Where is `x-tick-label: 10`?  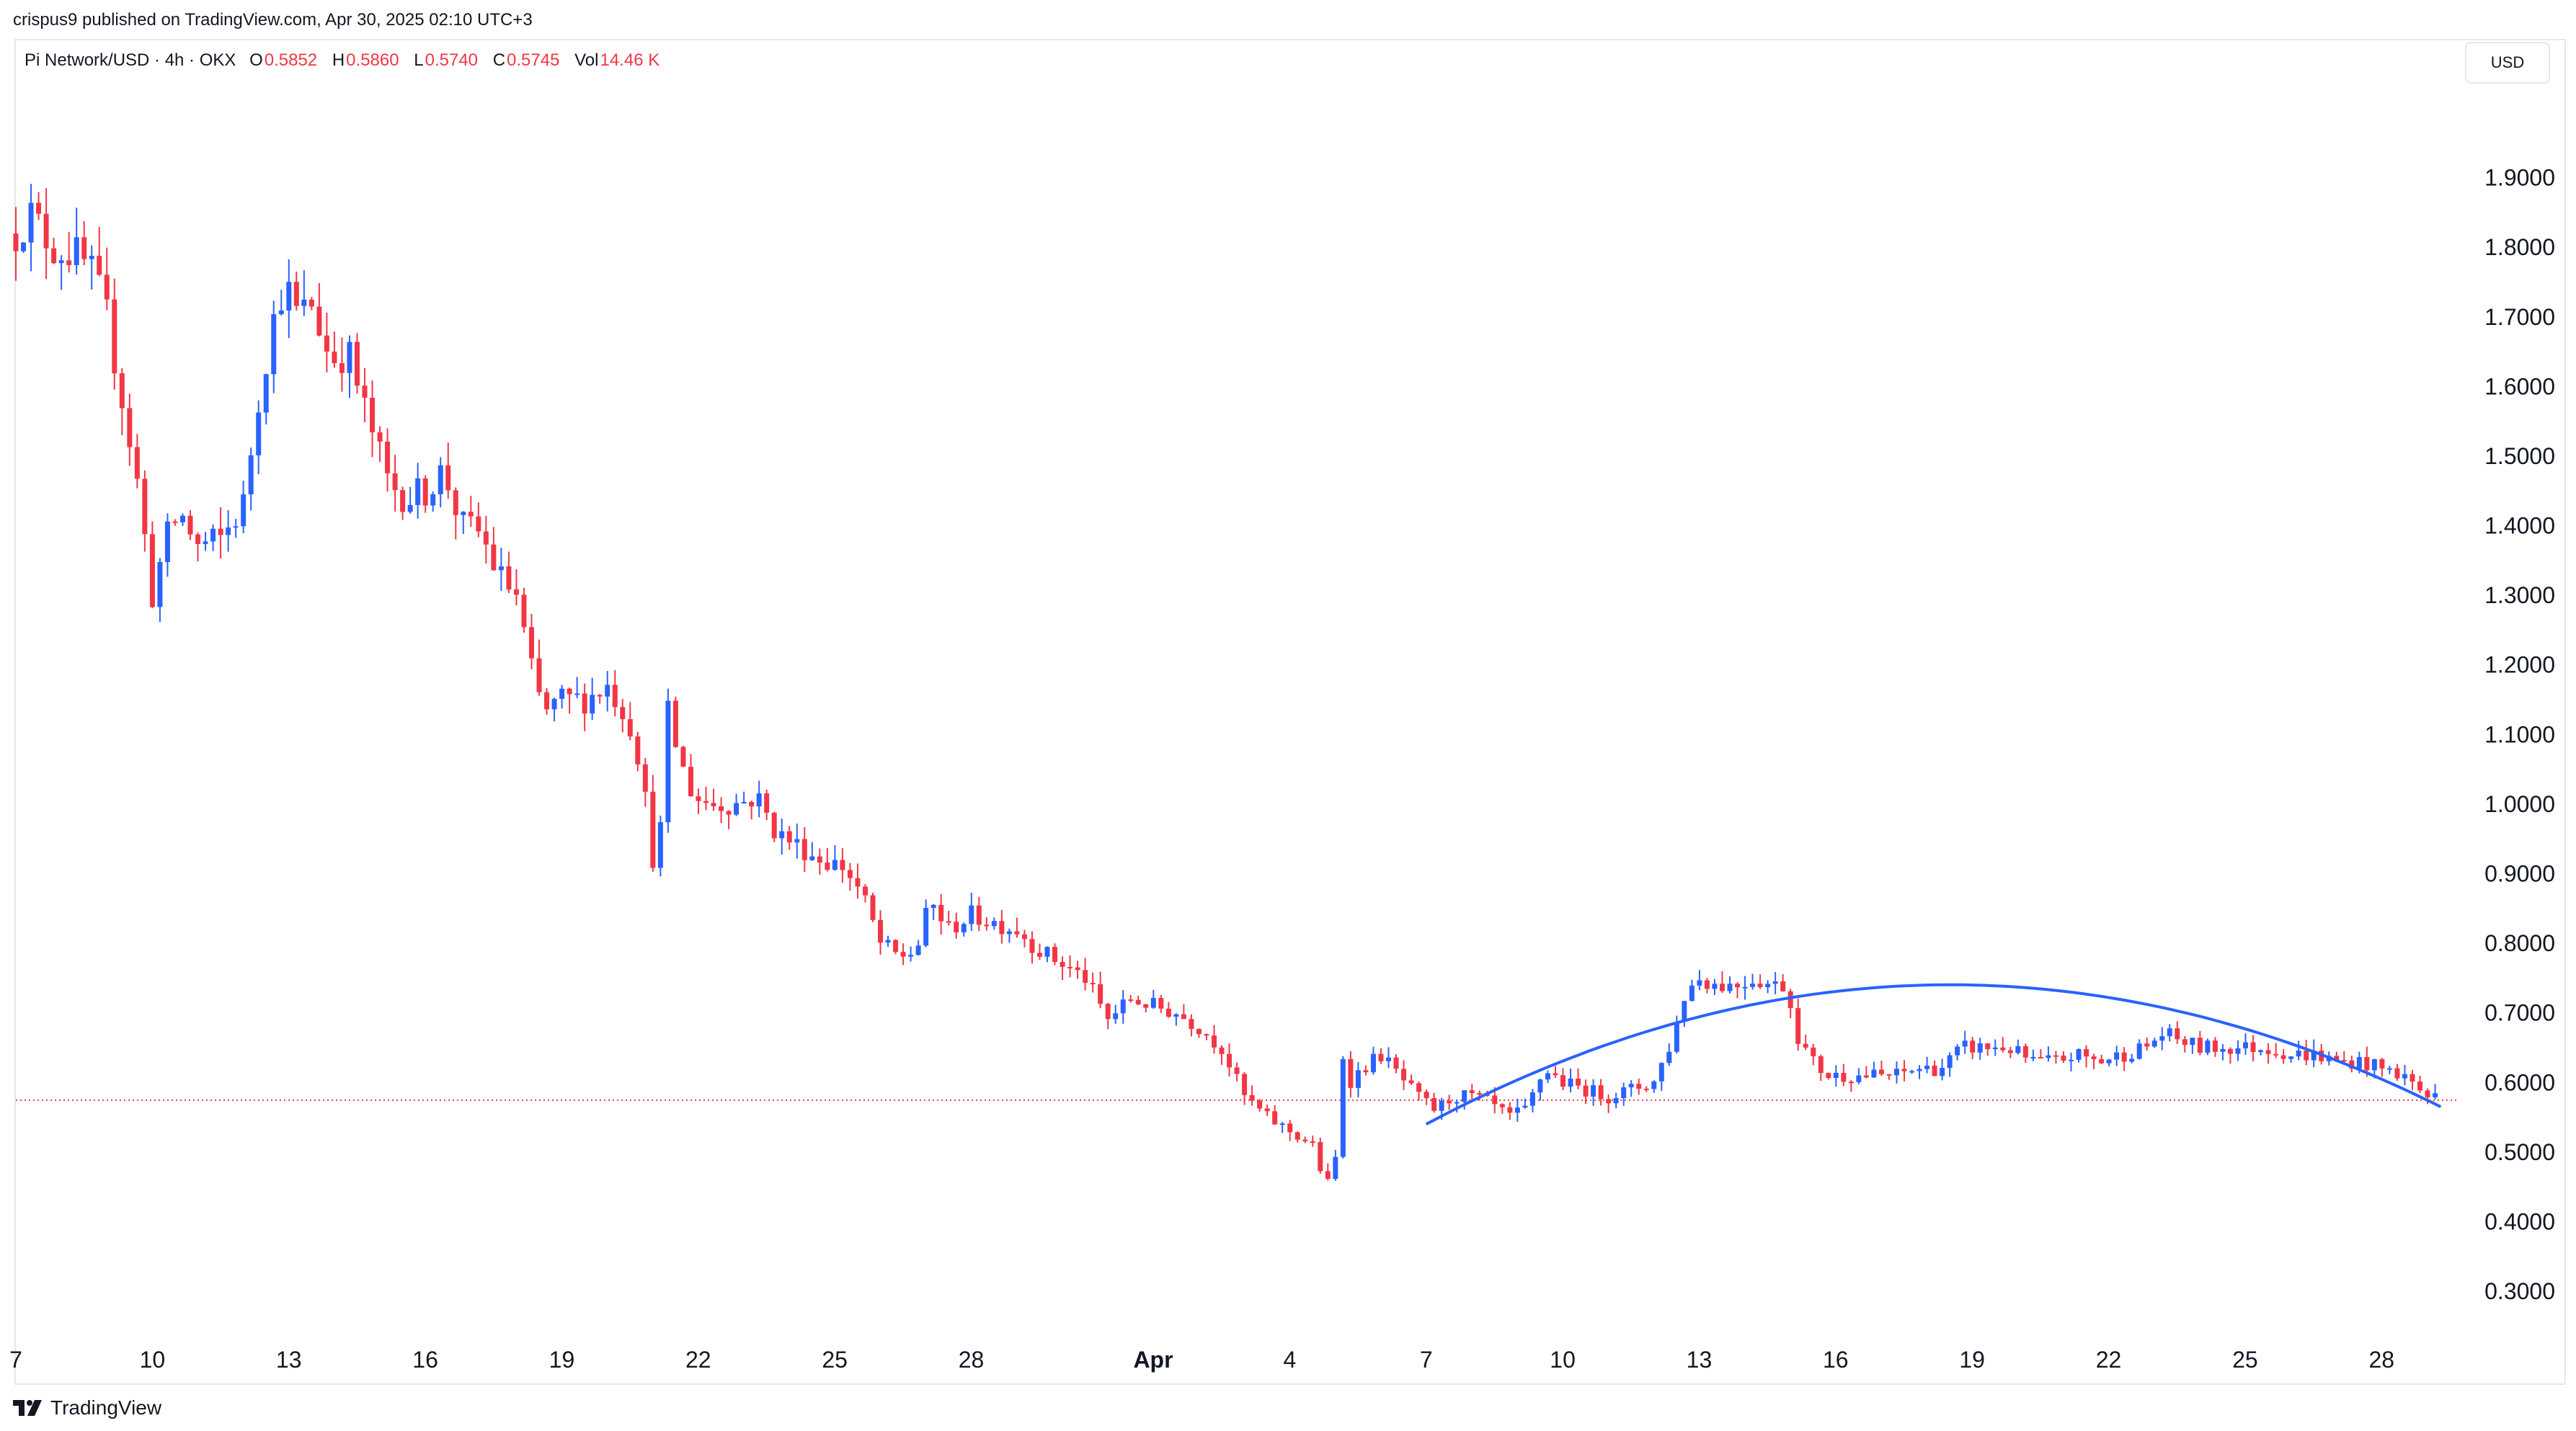 x-tick-label: 10 is located at coordinates (1563, 1360).